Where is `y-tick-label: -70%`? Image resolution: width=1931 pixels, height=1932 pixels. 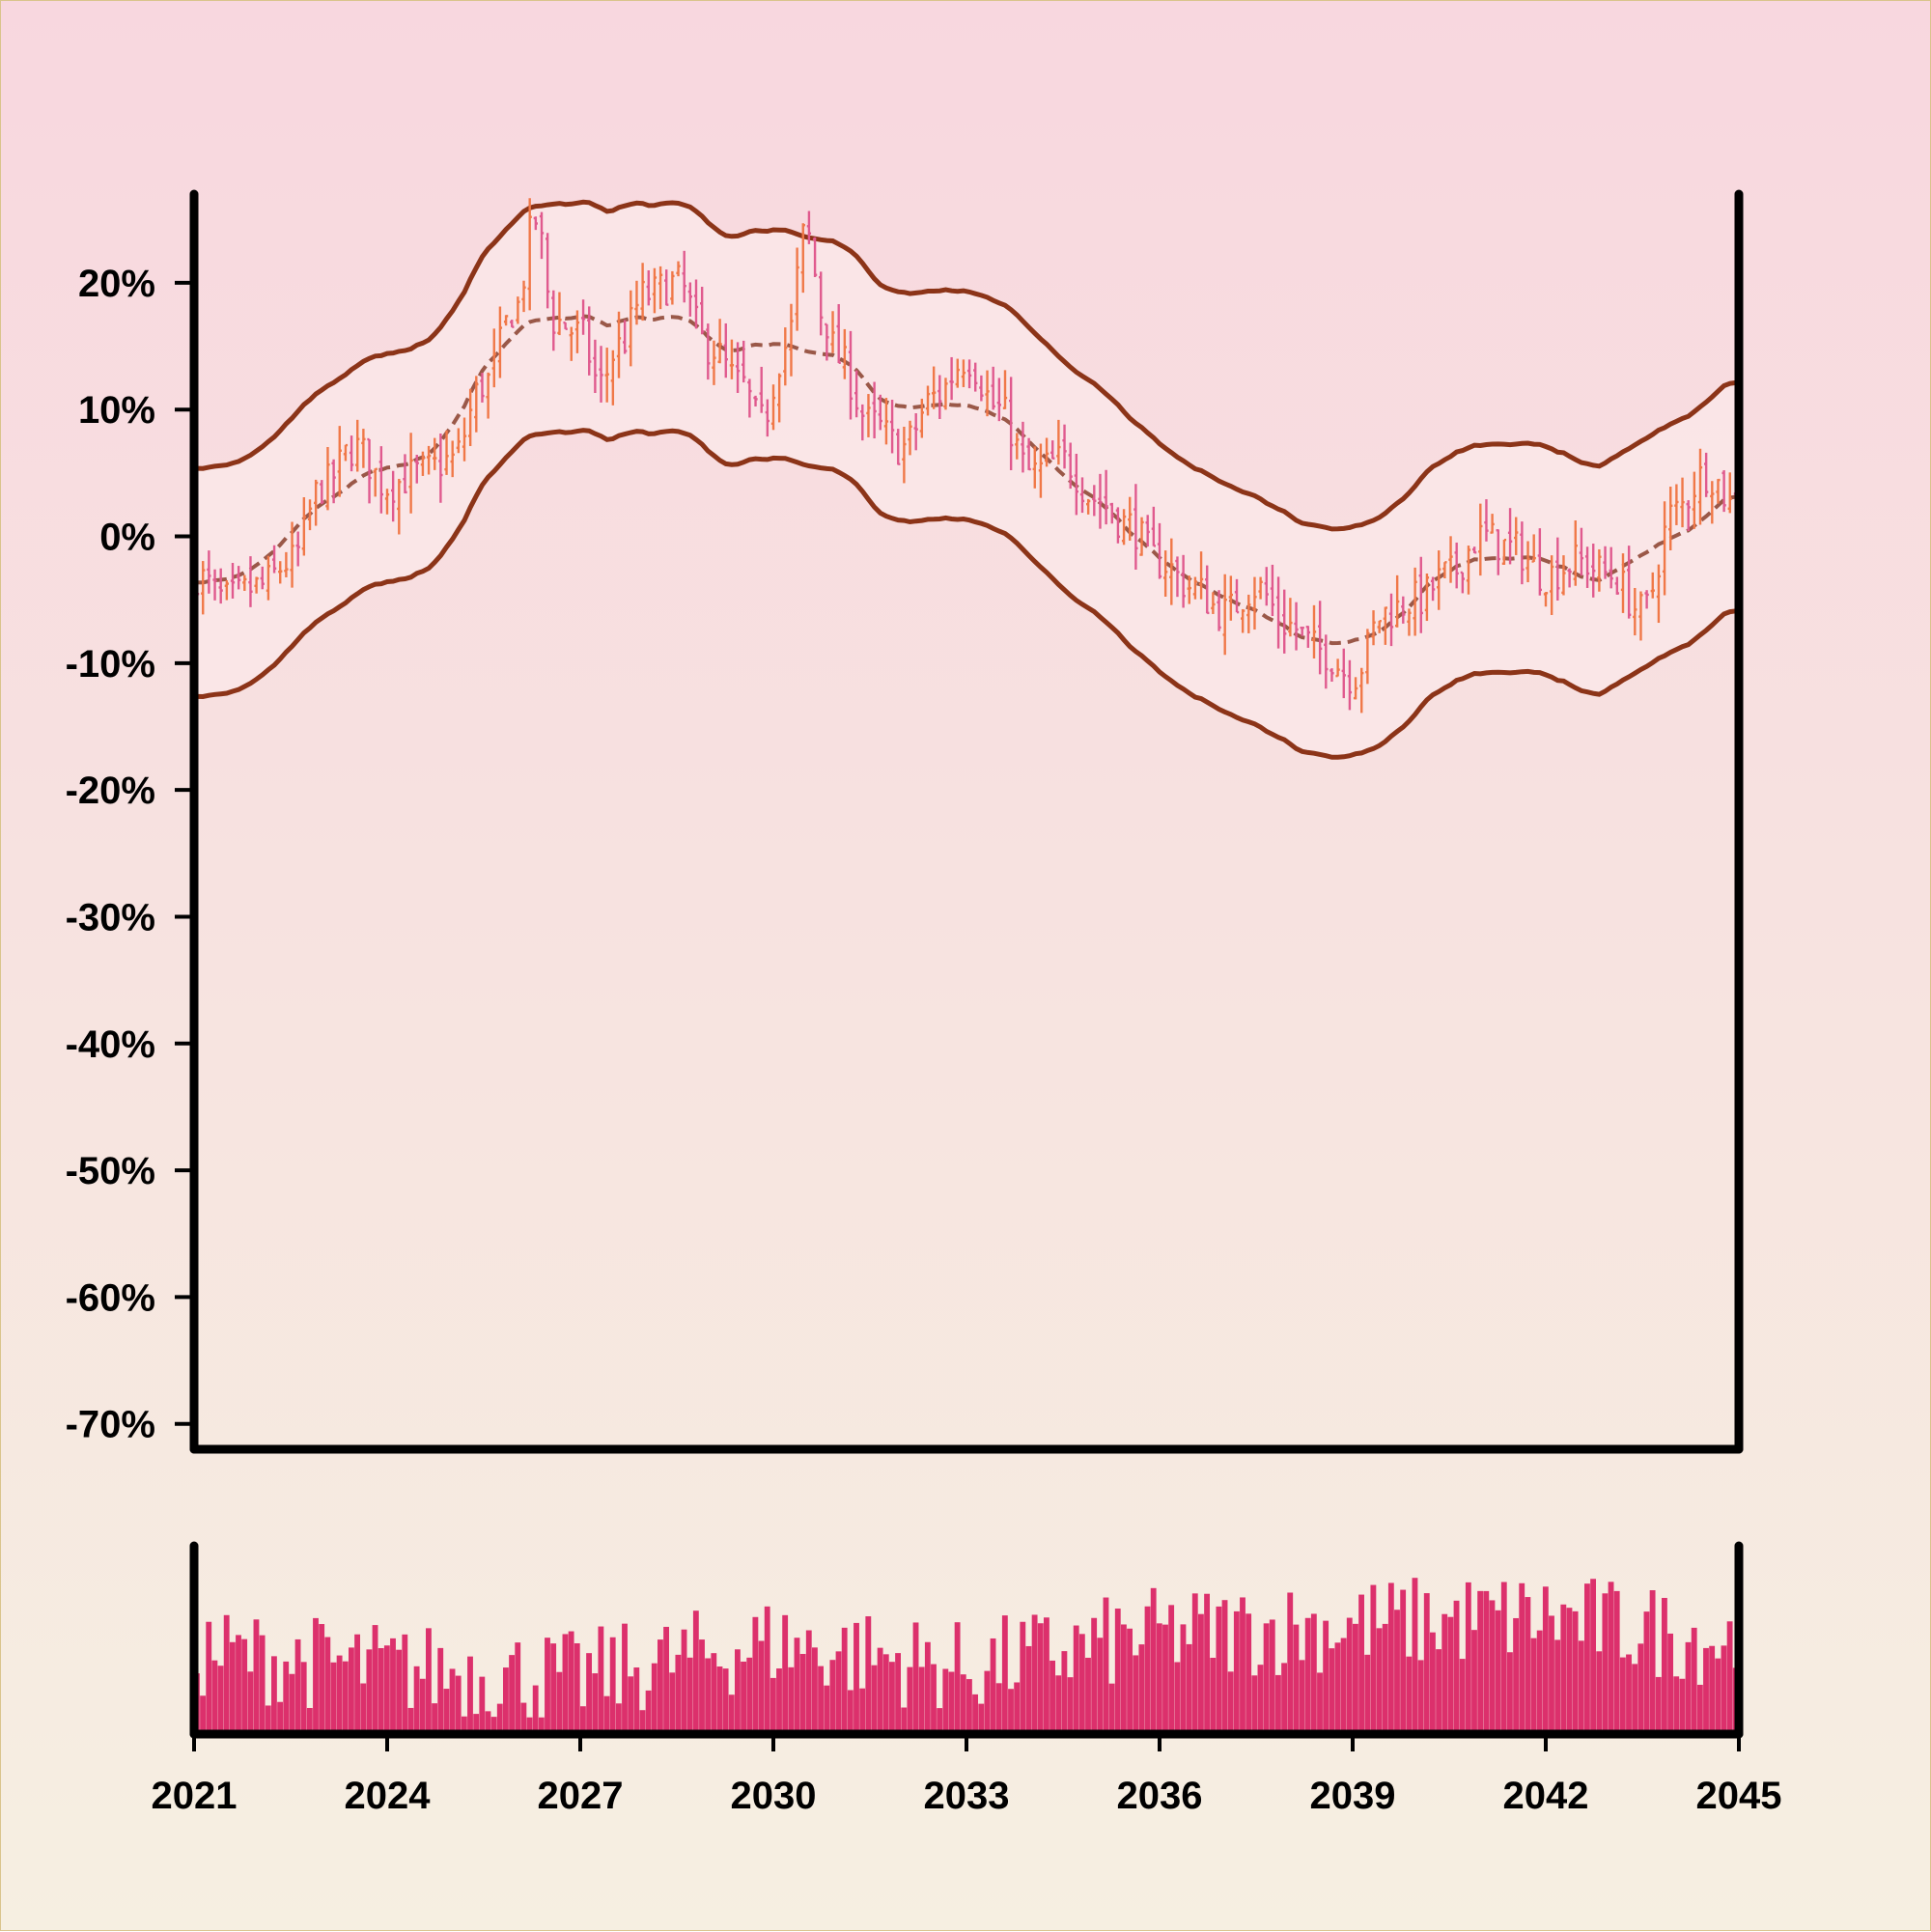
y-tick-label: -70% is located at coordinates (110, 1425).